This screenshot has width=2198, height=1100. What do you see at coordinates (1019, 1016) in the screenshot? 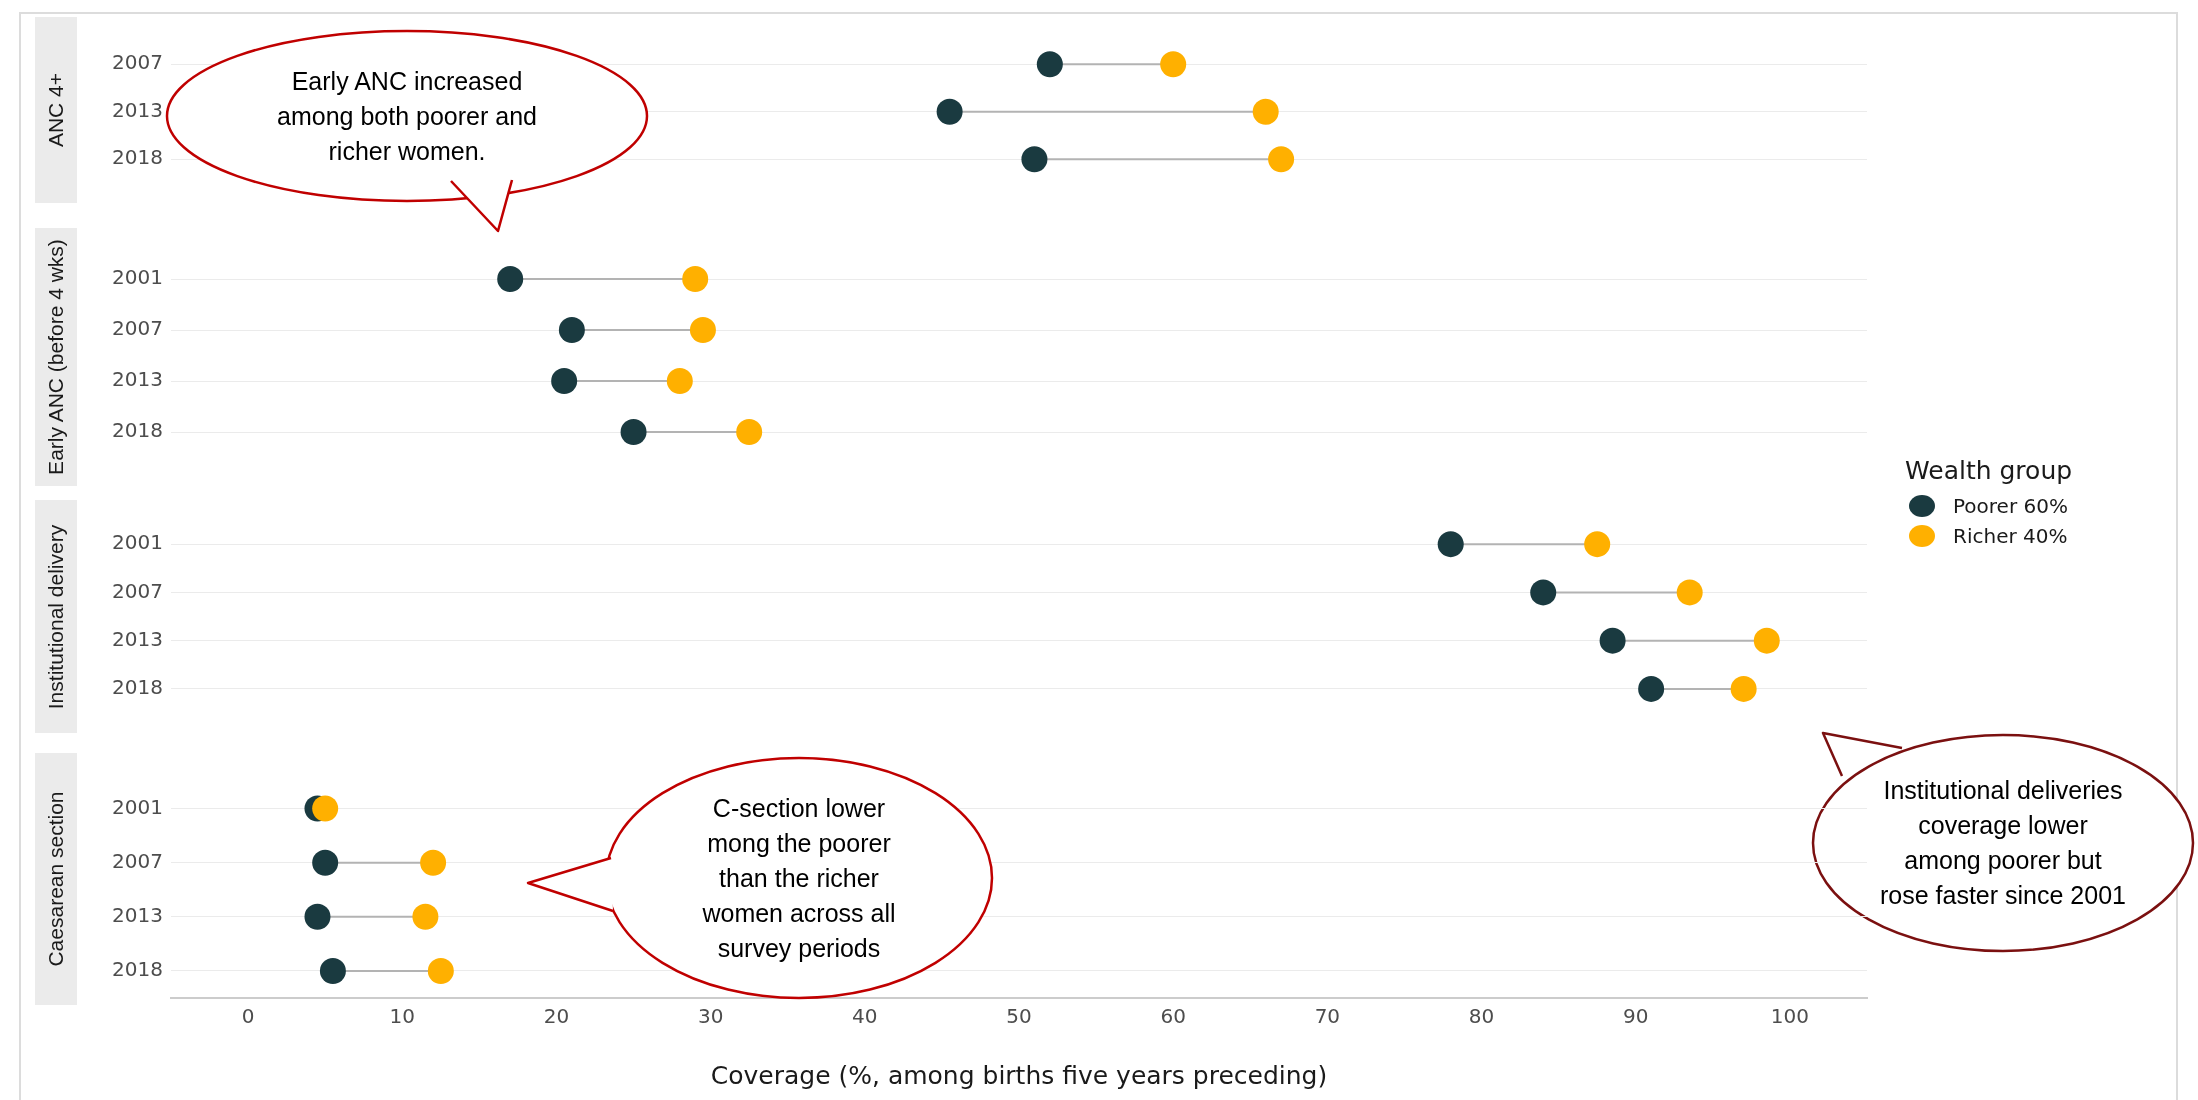
I see `x-tick-label: 50` at bounding box center [1019, 1016].